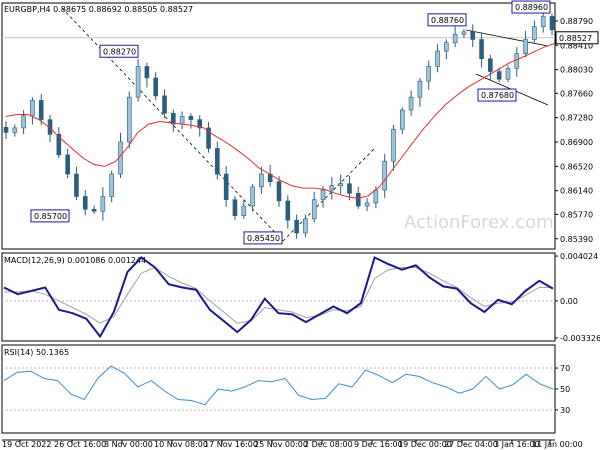  I want to click on macd-axis-label: 0.004024, so click(579, 256).